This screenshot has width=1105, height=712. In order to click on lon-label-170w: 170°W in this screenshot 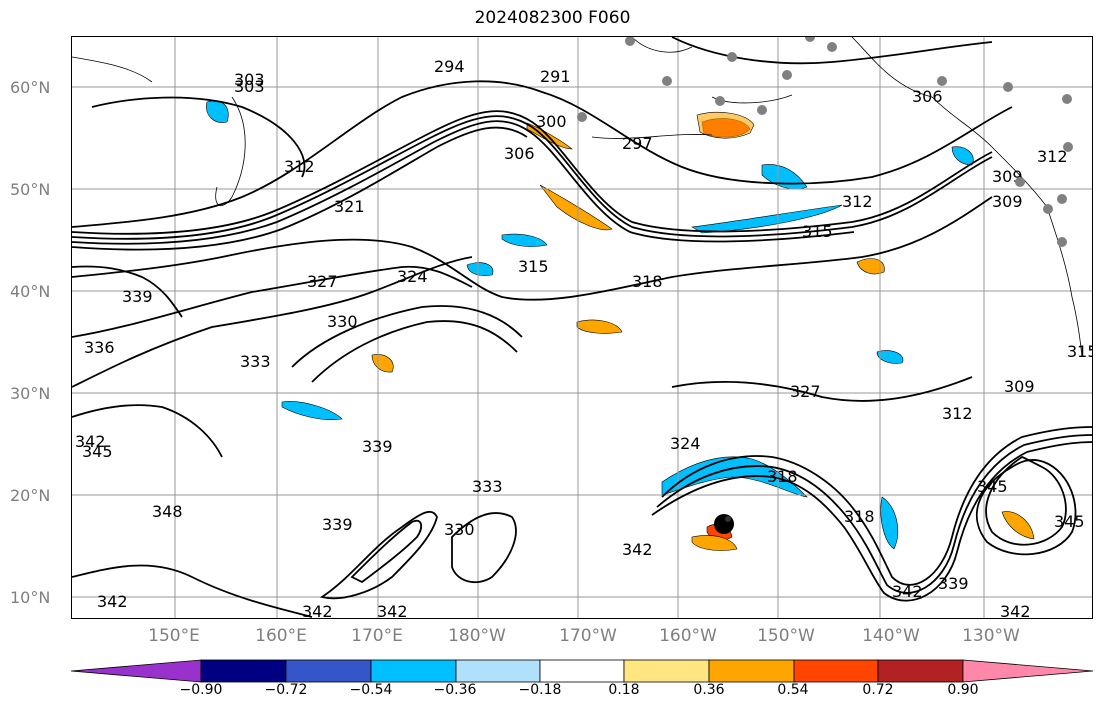, I will do `click(588, 636)`.